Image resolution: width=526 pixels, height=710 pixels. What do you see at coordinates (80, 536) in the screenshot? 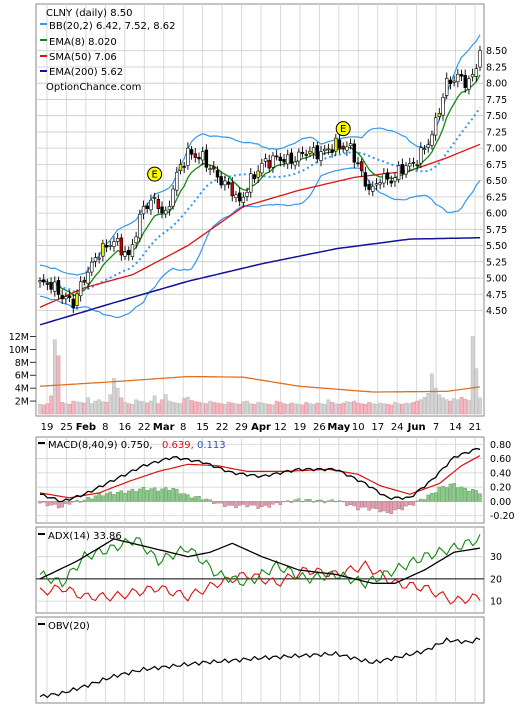
I see `adx-legend: ADX(14) 33.86` at bounding box center [80, 536].